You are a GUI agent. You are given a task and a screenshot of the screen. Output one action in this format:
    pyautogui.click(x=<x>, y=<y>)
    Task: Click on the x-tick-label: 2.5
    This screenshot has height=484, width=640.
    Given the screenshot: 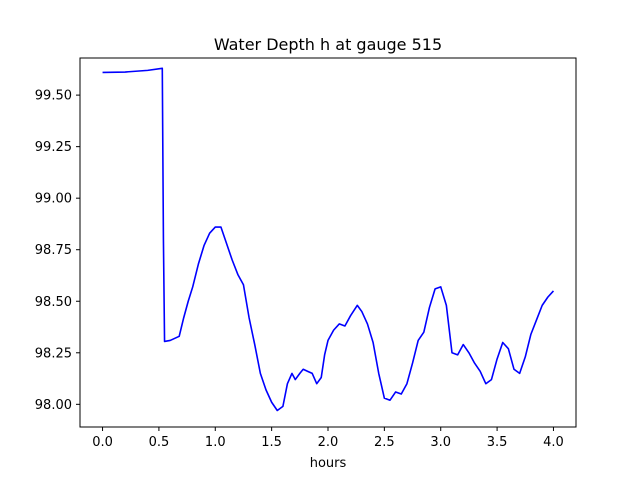 What is the action you would take?
    pyautogui.click(x=384, y=442)
    